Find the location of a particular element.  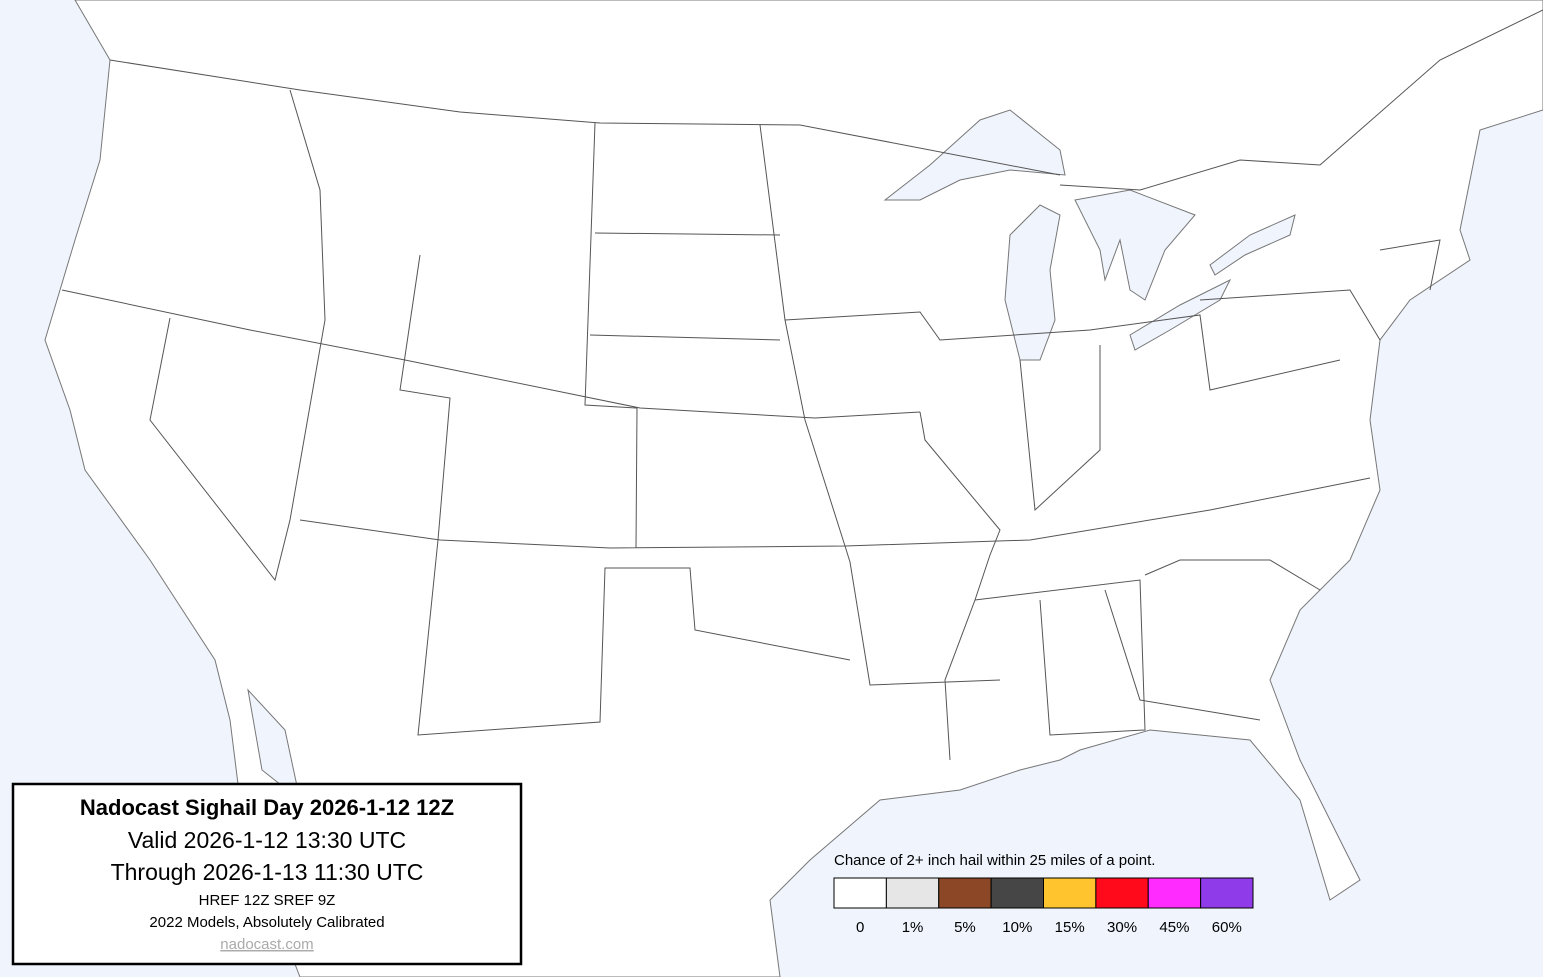

legend-label: 5% is located at coordinates (965, 927).